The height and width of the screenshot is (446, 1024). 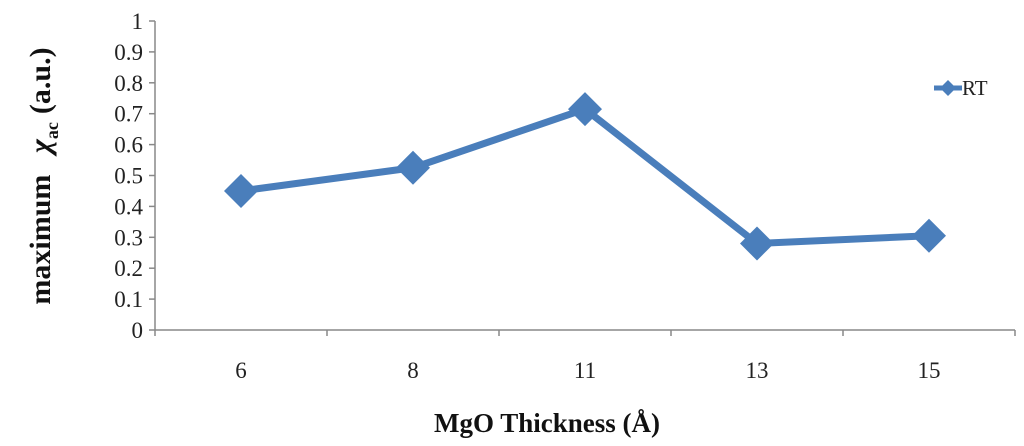 What do you see at coordinates (585, 370) in the screenshot?
I see `x-tick-label: 11` at bounding box center [585, 370].